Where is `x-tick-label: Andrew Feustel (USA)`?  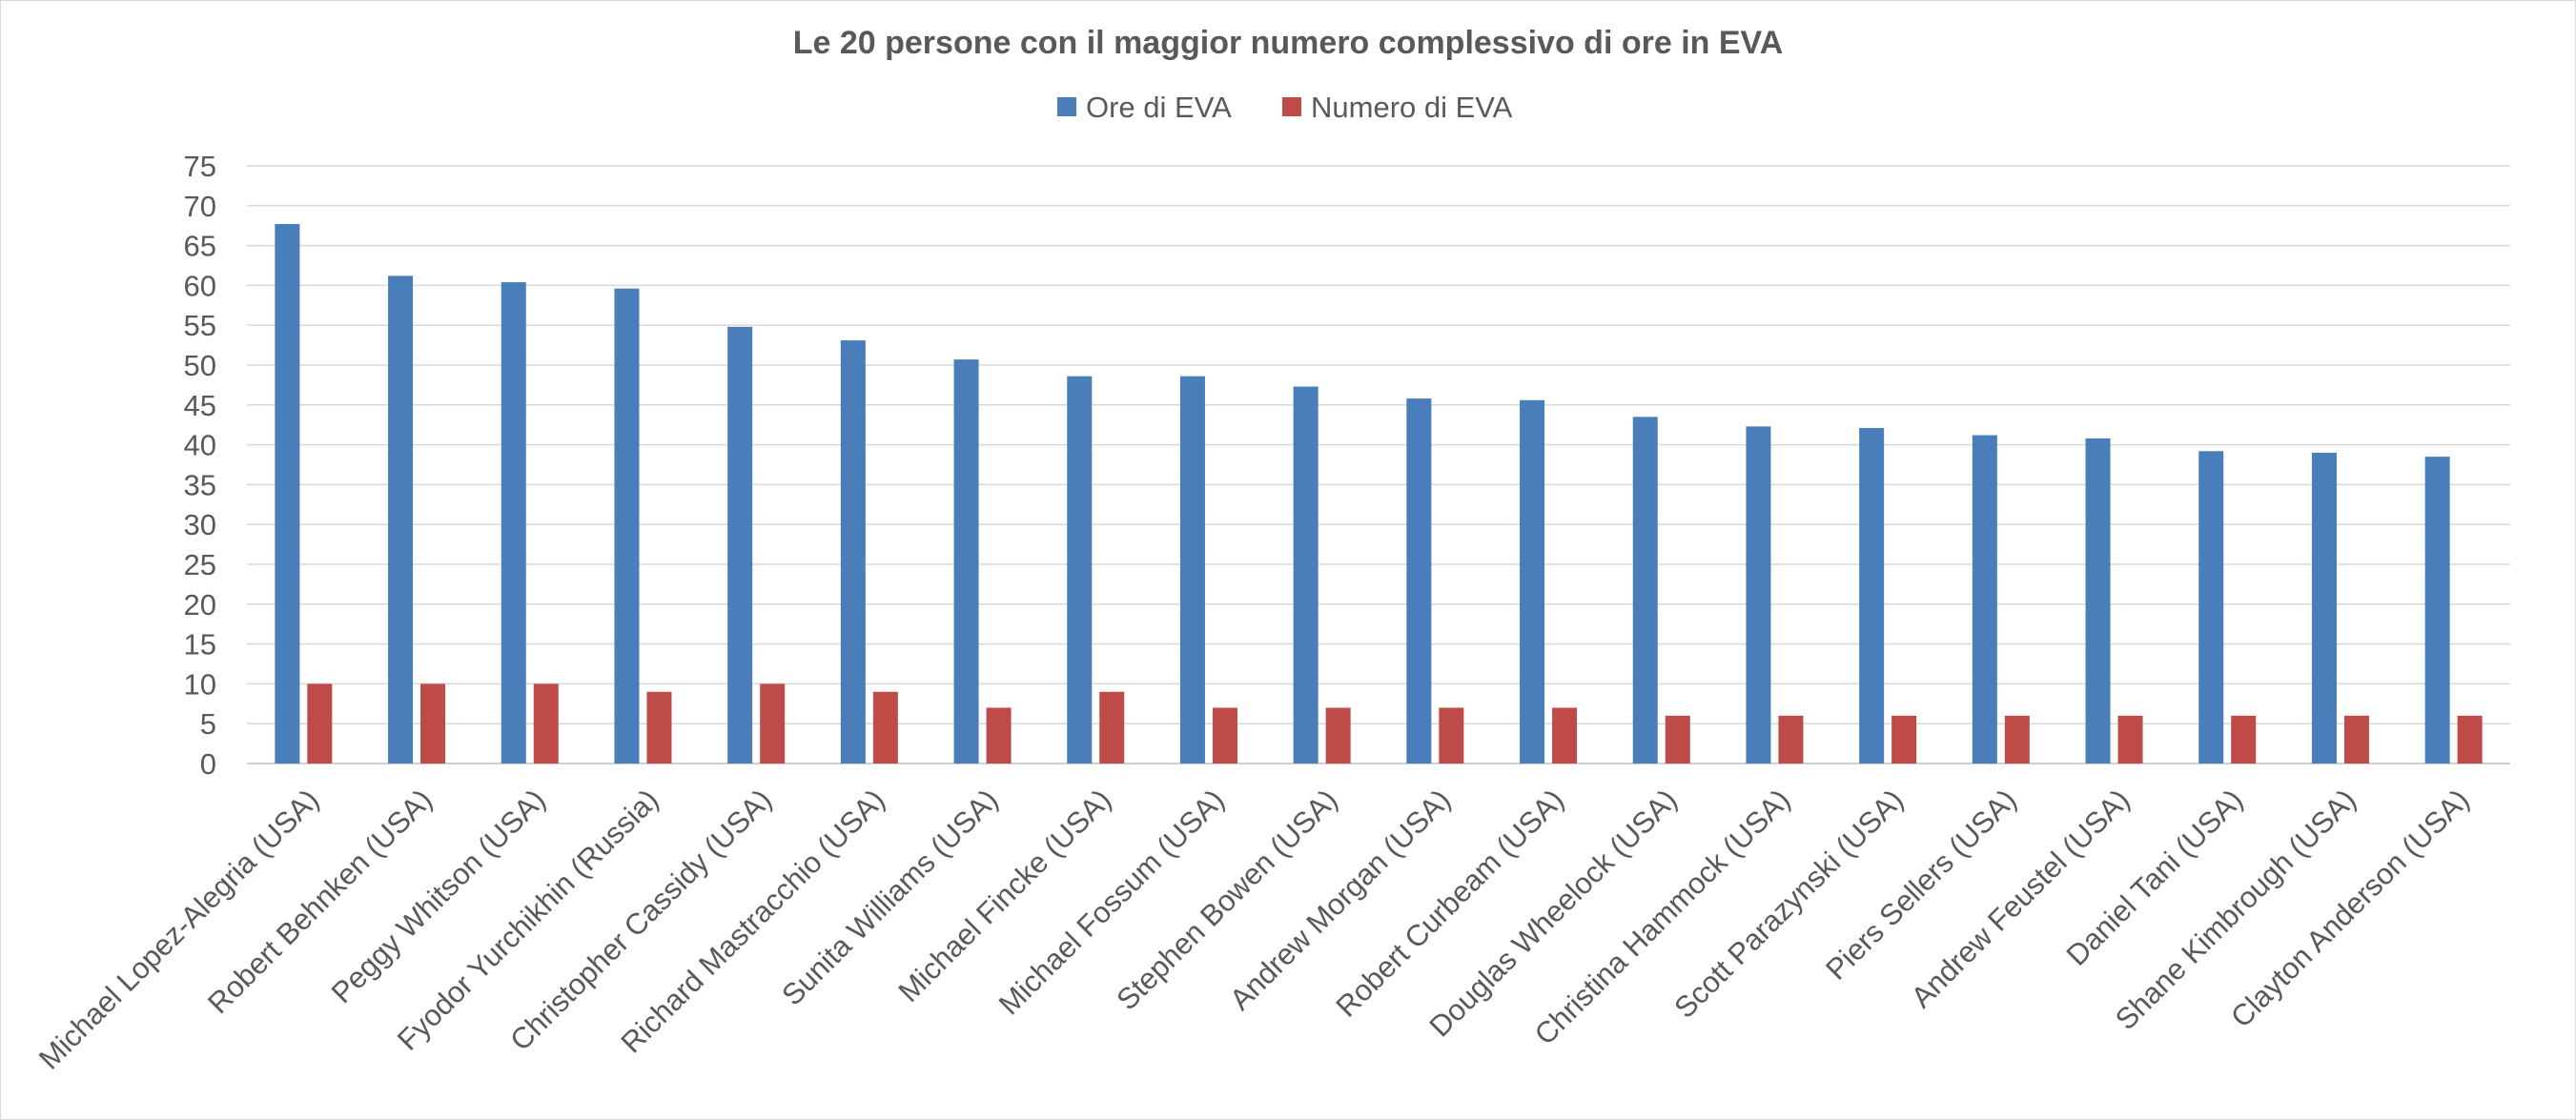
x-tick-label: Andrew Feustel (USA) is located at coordinates (2021, 898).